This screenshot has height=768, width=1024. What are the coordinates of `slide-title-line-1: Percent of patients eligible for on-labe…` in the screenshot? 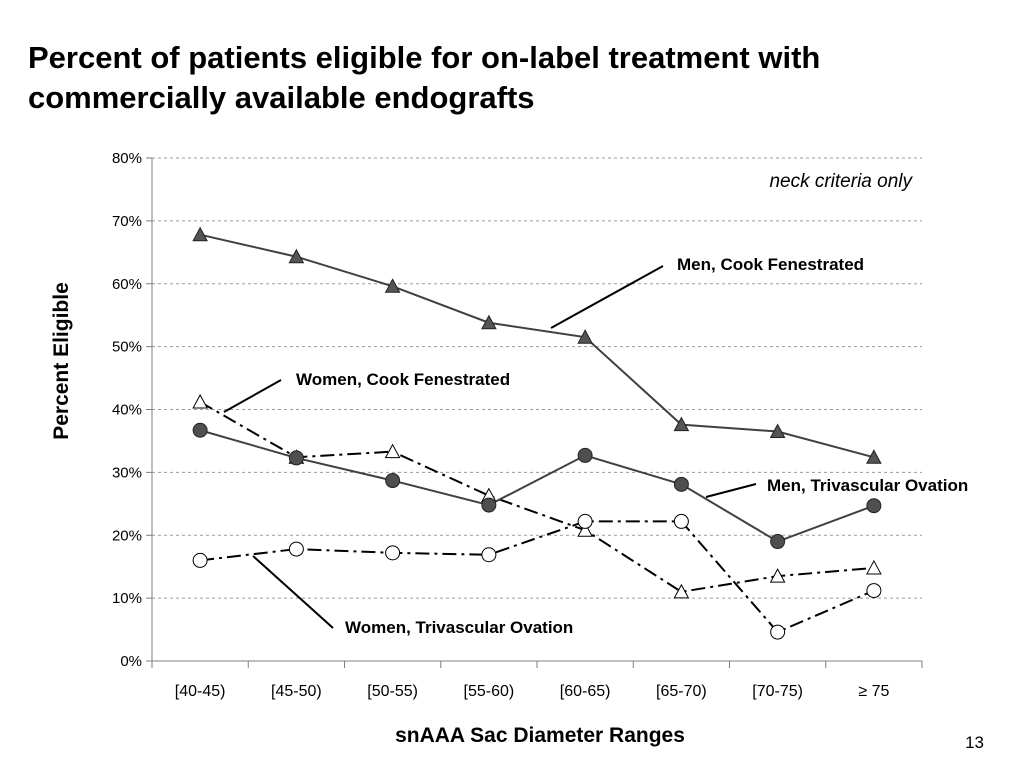 It's located at (424, 57).